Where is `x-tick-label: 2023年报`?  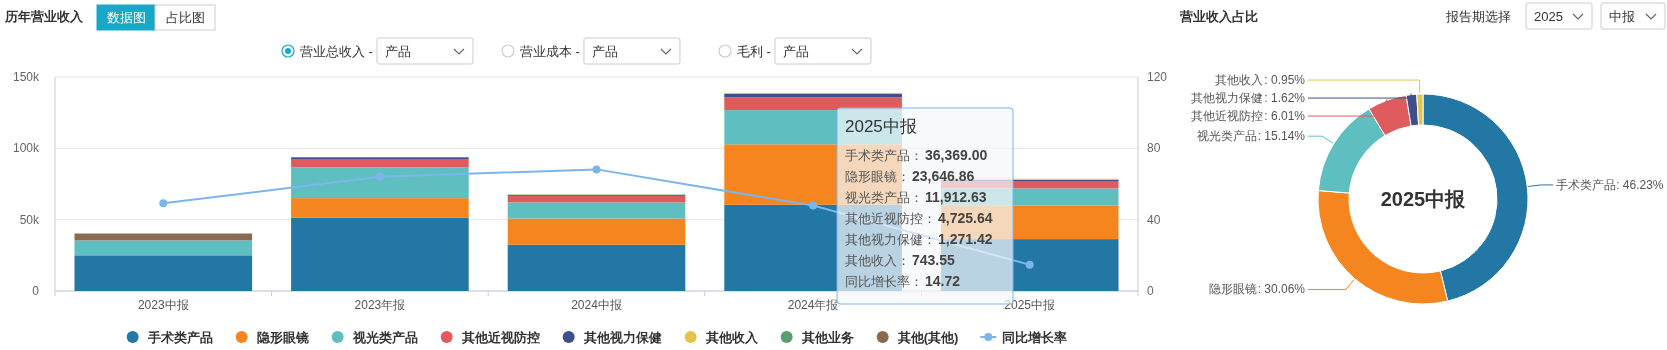
x-tick-label: 2023年报 is located at coordinates (380, 305).